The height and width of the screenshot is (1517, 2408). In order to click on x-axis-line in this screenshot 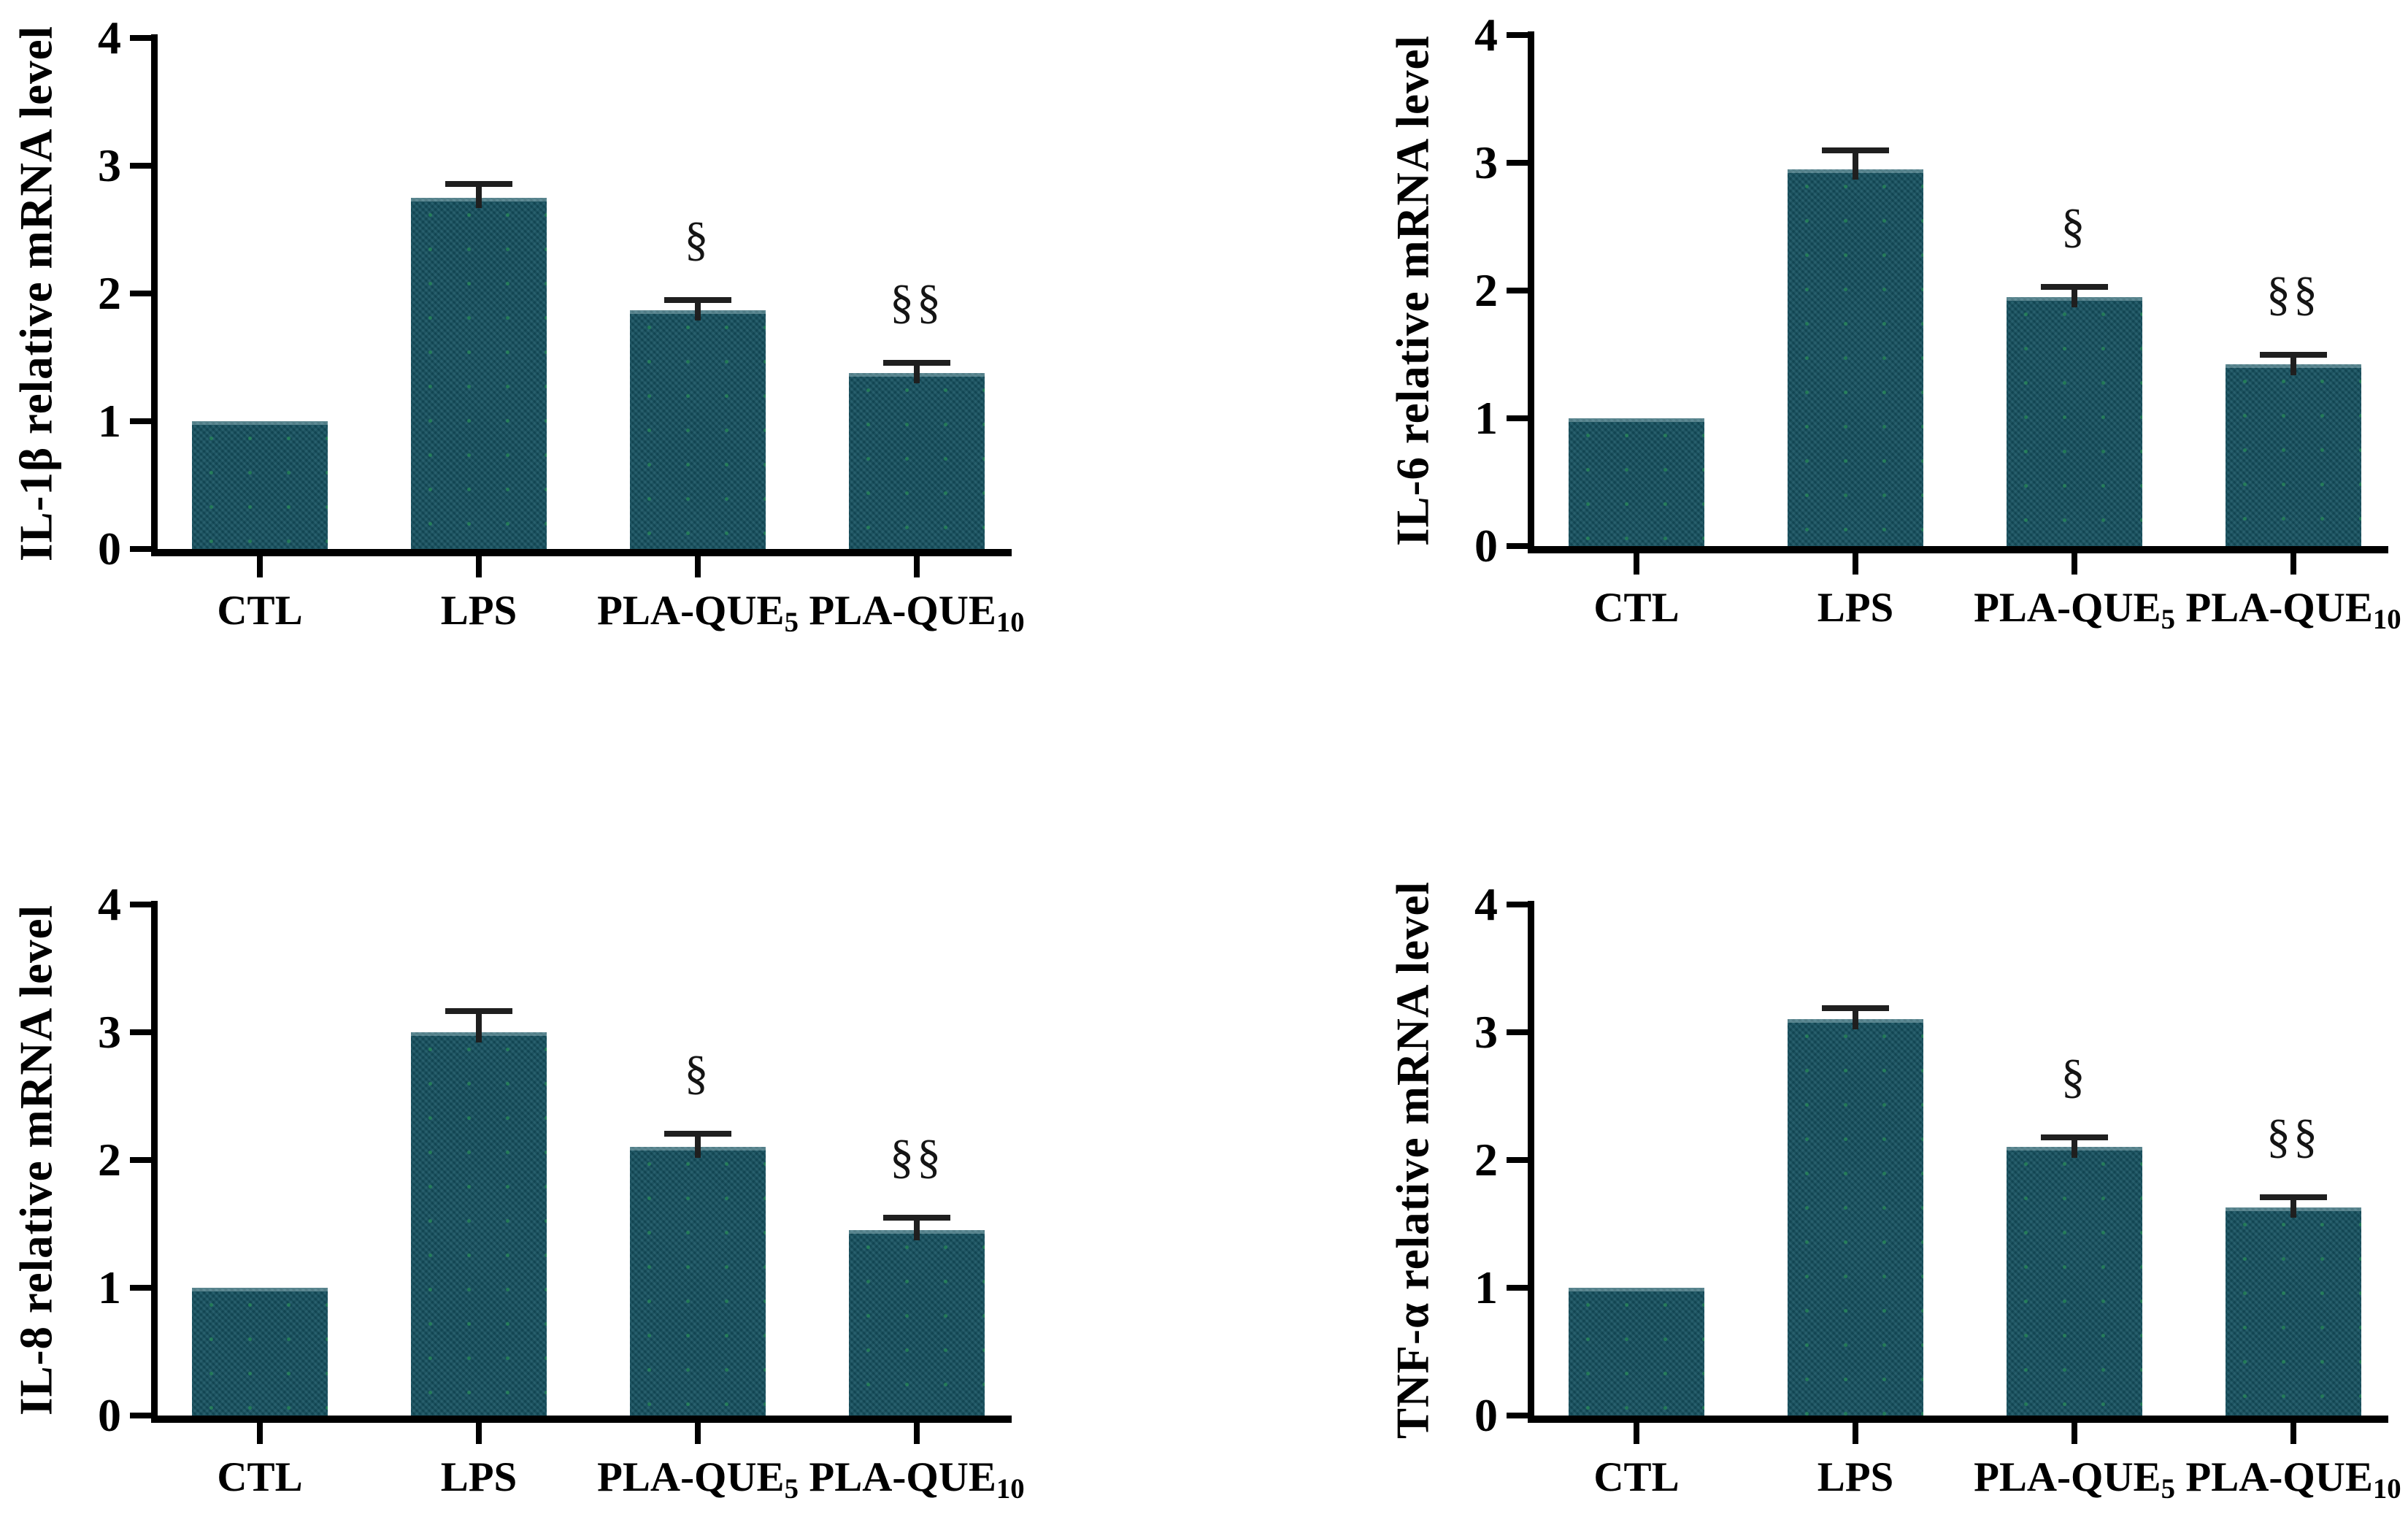, I will do `click(581, 1420)`.